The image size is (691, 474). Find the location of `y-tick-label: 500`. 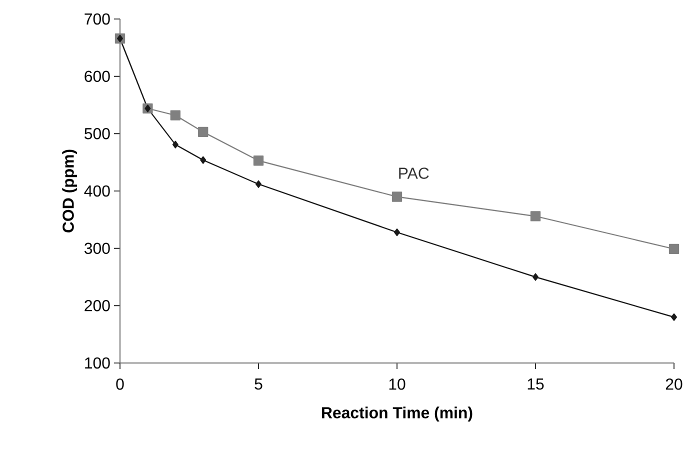

y-tick-label: 500 is located at coordinates (97, 134).